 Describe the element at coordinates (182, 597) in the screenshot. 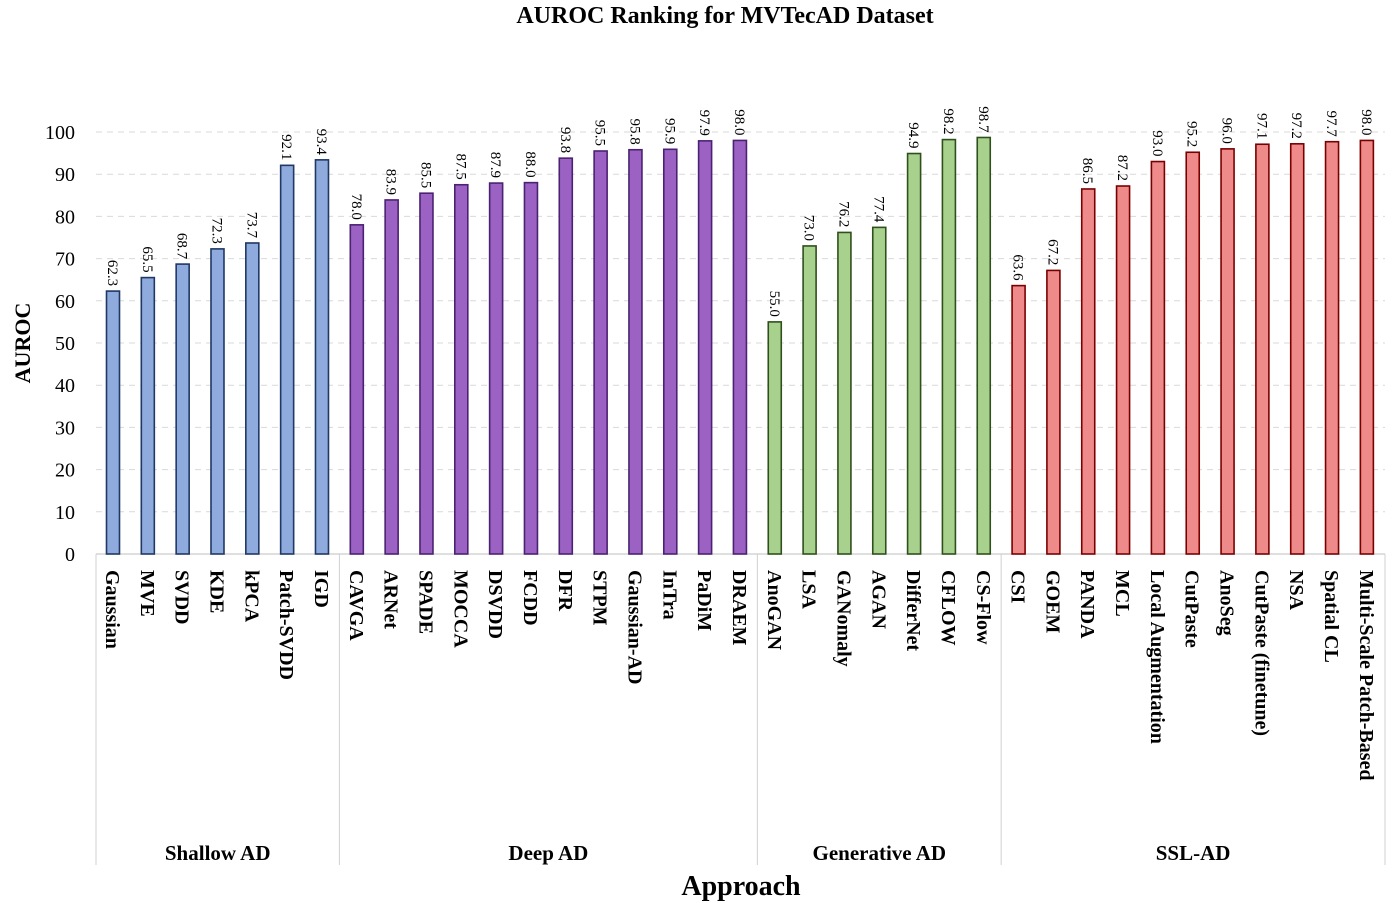

I see `category-label: SVDD` at that location.